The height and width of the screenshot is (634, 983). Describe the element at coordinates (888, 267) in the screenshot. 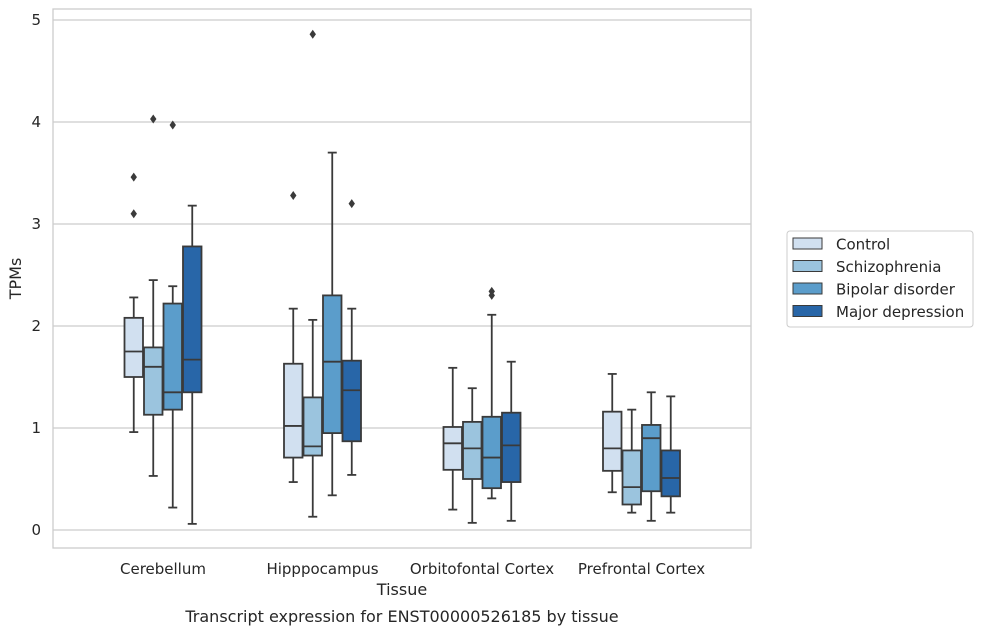

I see `legend-label: Schizophrenia` at that location.